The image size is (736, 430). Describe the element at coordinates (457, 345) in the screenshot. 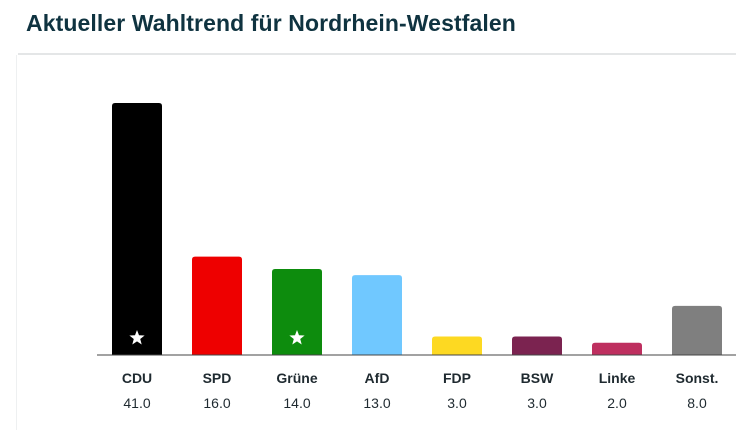

I see `bar-fdp` at that location.